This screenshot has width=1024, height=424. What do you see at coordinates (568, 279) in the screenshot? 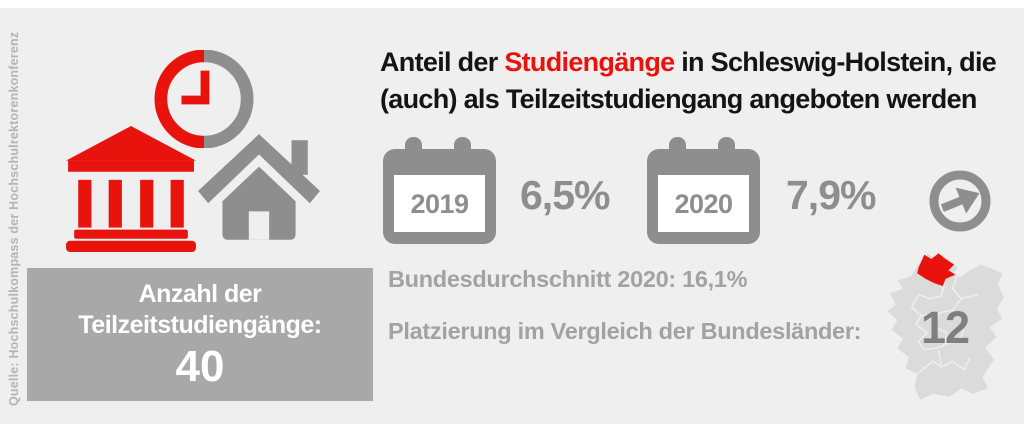
I see `national-average-line: Bundesdurchschnitt 2020: 16,1%` at bounding box center [568, 279].